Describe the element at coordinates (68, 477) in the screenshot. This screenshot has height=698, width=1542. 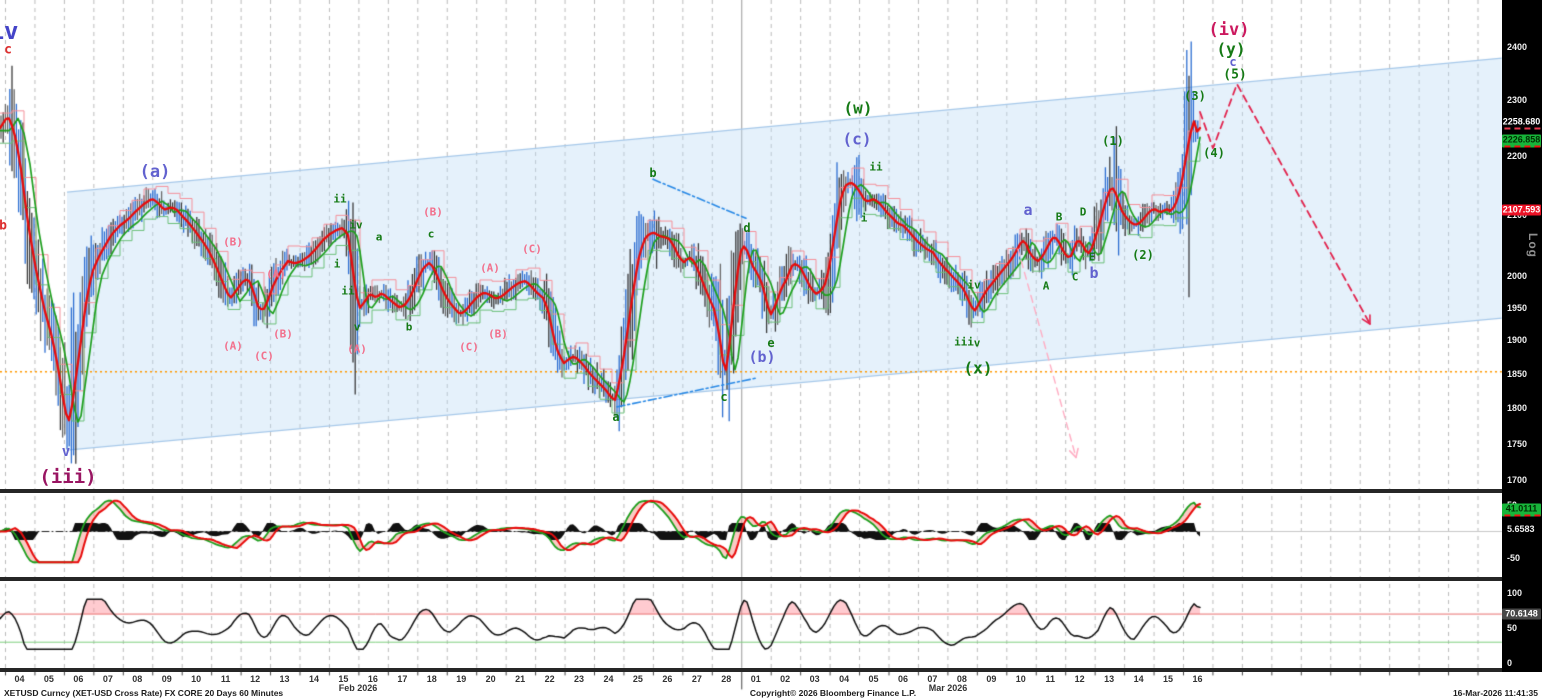
I see `wave-label-iii: (iii)` at that location.